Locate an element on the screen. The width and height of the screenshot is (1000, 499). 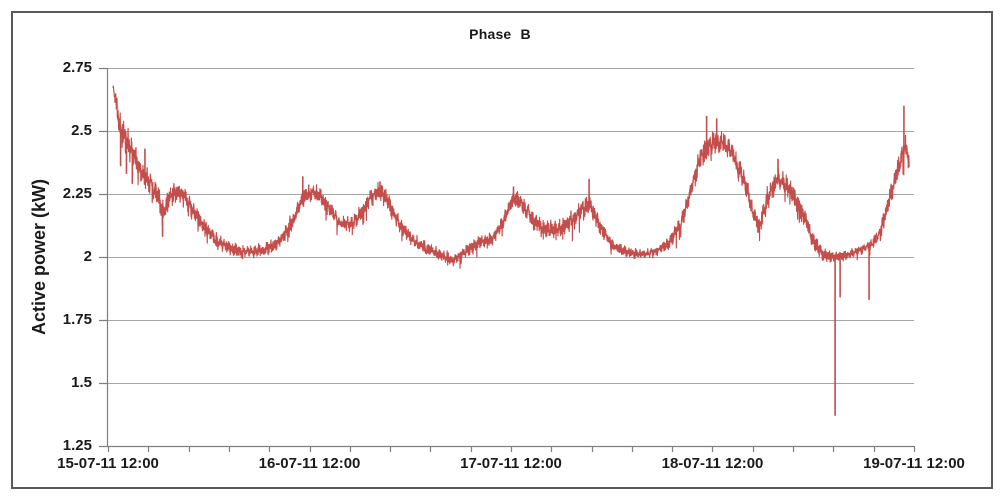
y-tick-label: 1.25 is located at coordinates (77, 445).